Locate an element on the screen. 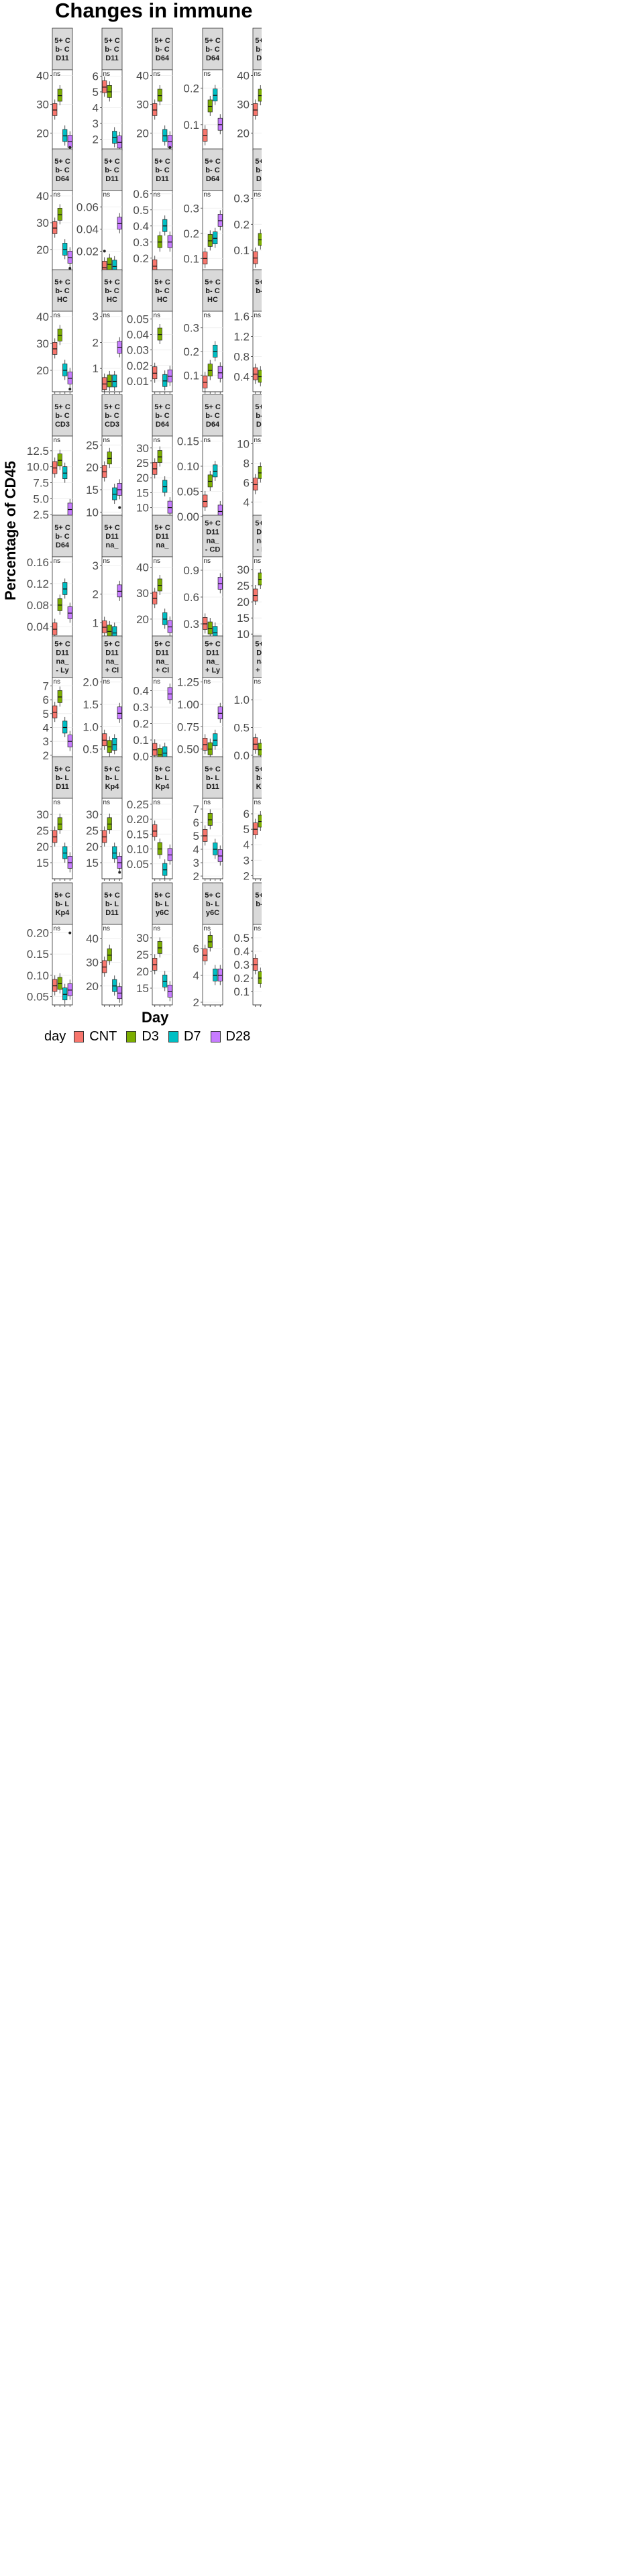 The height and width of the screenshot is (2576, 644). y-tick-label: 0.12 is located at coordinates (38, 584).